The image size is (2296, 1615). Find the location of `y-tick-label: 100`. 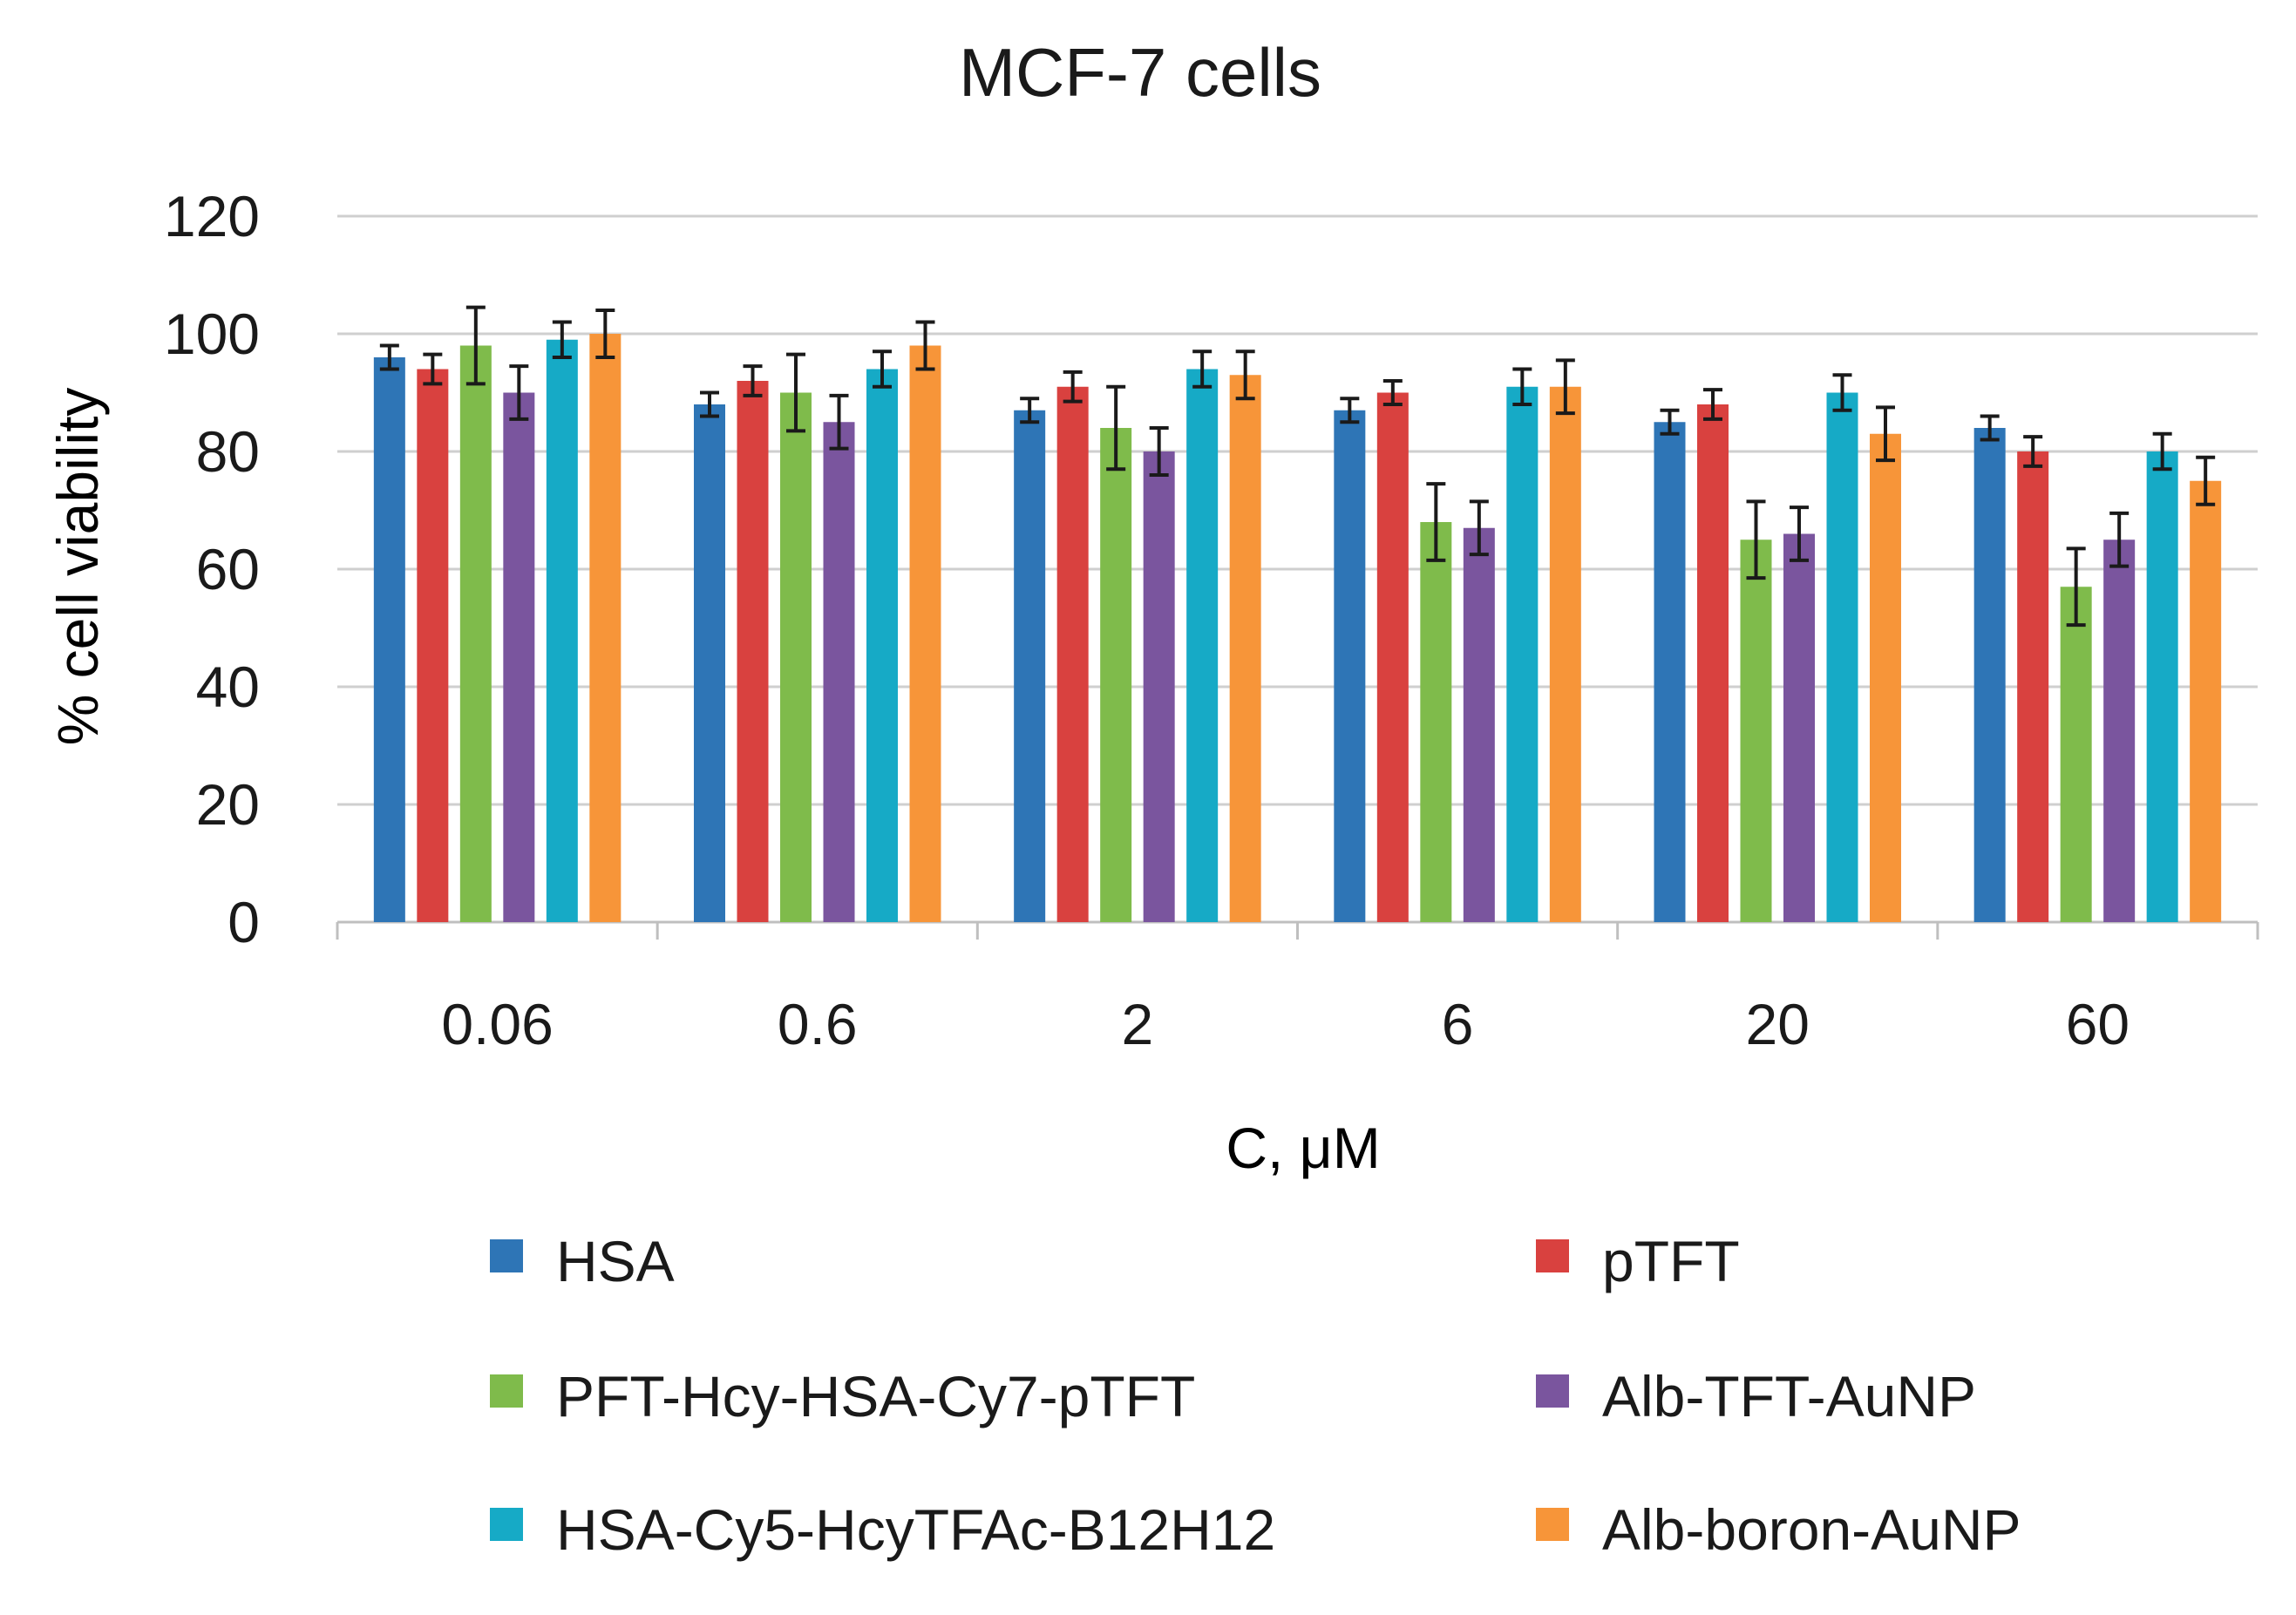

y-tick-label: 100 is located at coordinates (212, 334).